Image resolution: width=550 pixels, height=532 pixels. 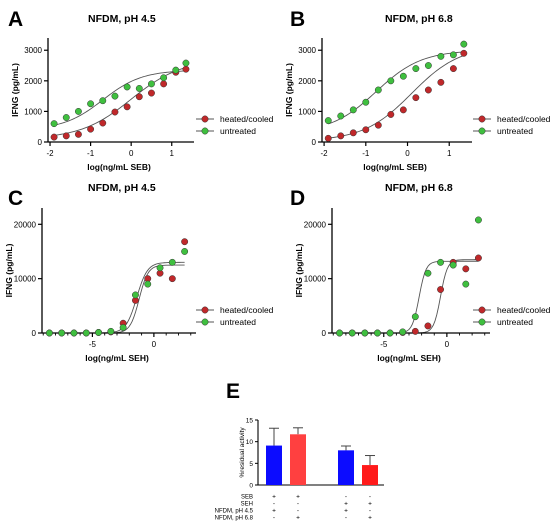 I want to click on panel-letter: E, so click(x=233, y=391).